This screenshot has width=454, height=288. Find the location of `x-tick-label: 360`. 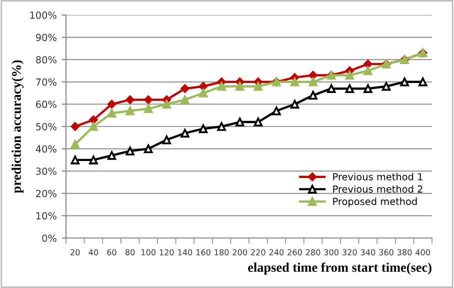

x-tick-label: 360 is located at coordinates (386, 252).